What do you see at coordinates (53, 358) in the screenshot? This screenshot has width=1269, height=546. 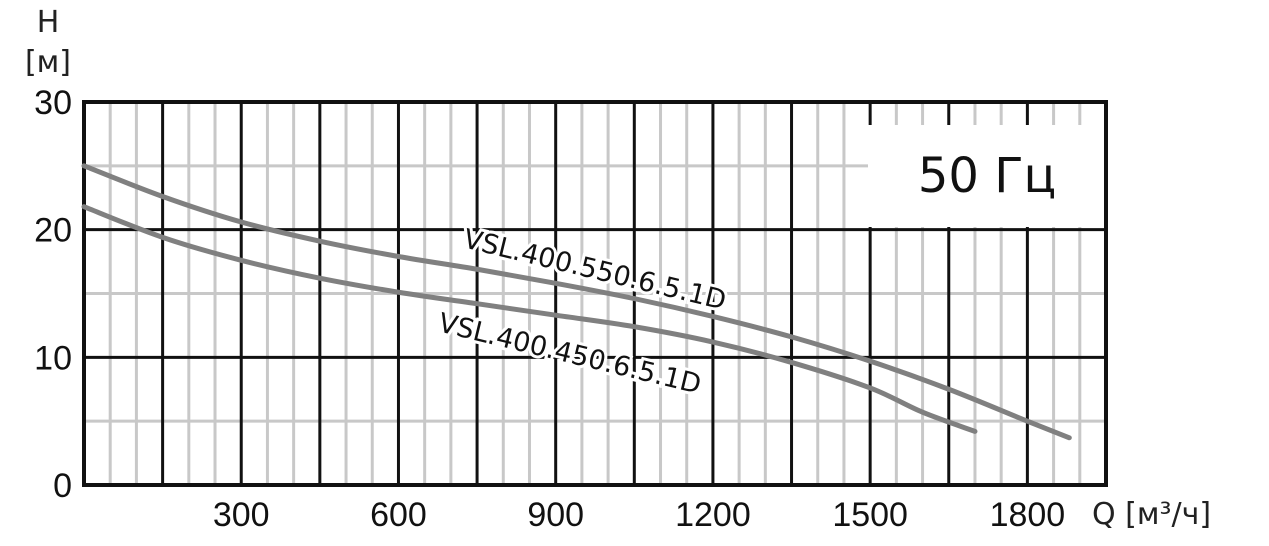 I see `y-tick-label: 10` at bounding box center [53, 358].